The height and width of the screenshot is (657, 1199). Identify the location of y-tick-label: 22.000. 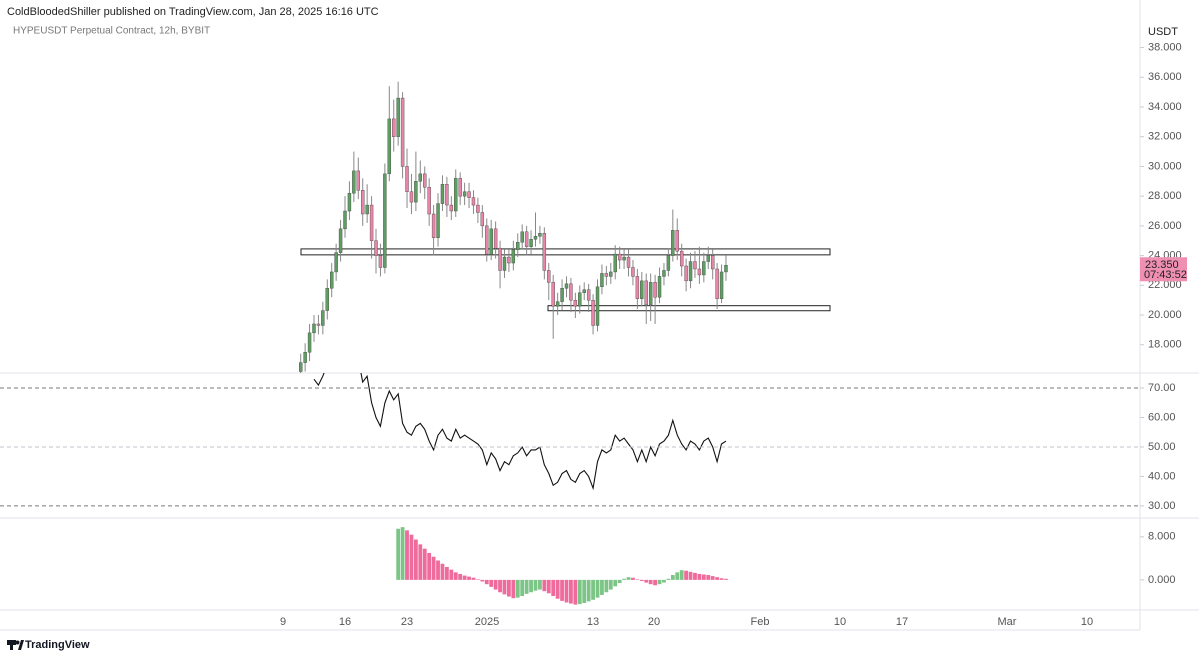
(1165, 285).